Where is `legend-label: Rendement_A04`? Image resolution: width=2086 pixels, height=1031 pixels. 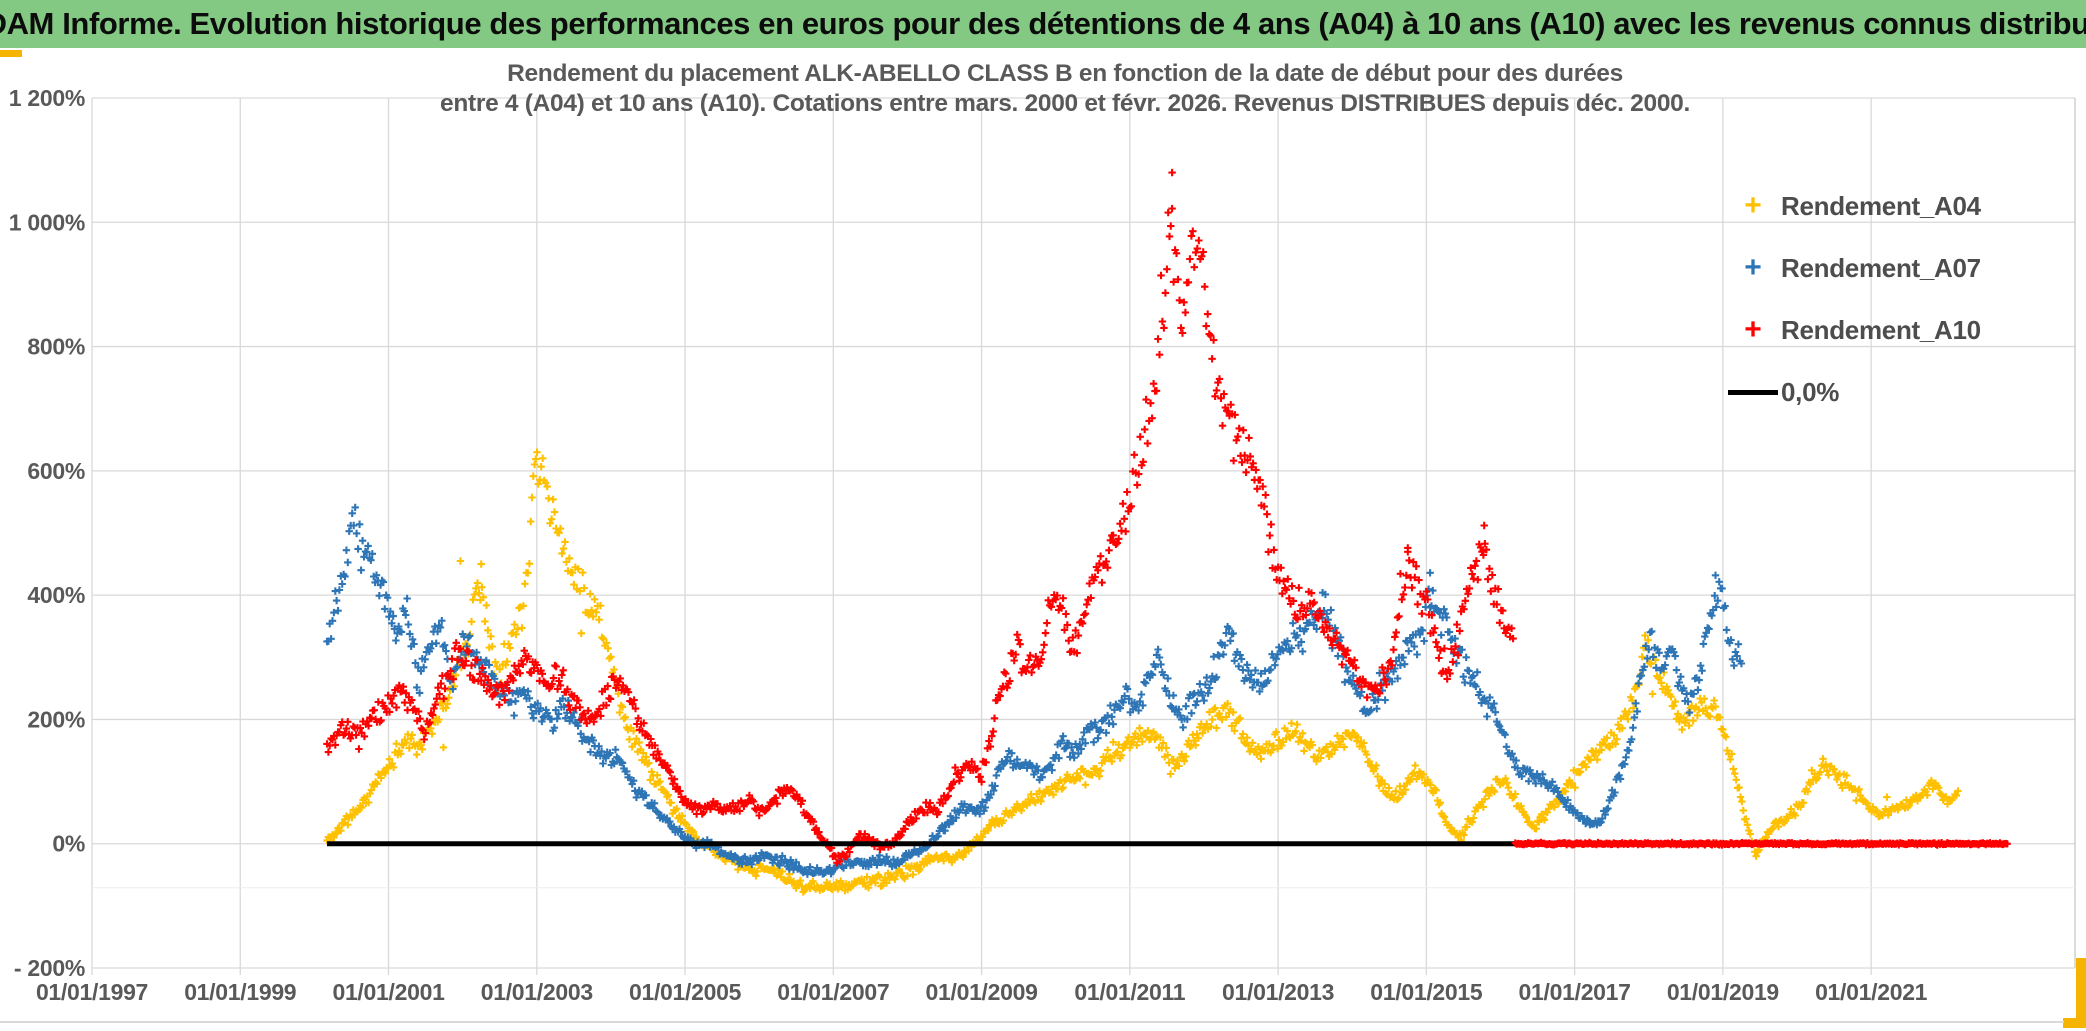
legend-label: Rendement_A04 is located at coordinates (1881, 205).